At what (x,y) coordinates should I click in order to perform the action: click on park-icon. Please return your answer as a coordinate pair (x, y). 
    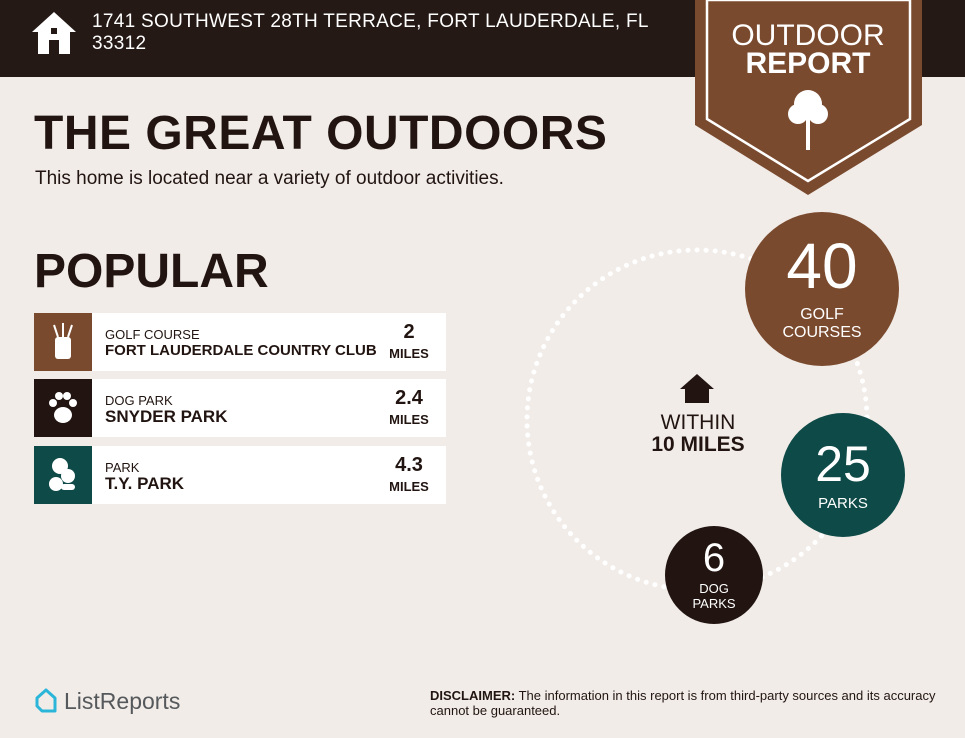
    Looking at the image, I should click on (63, 475).